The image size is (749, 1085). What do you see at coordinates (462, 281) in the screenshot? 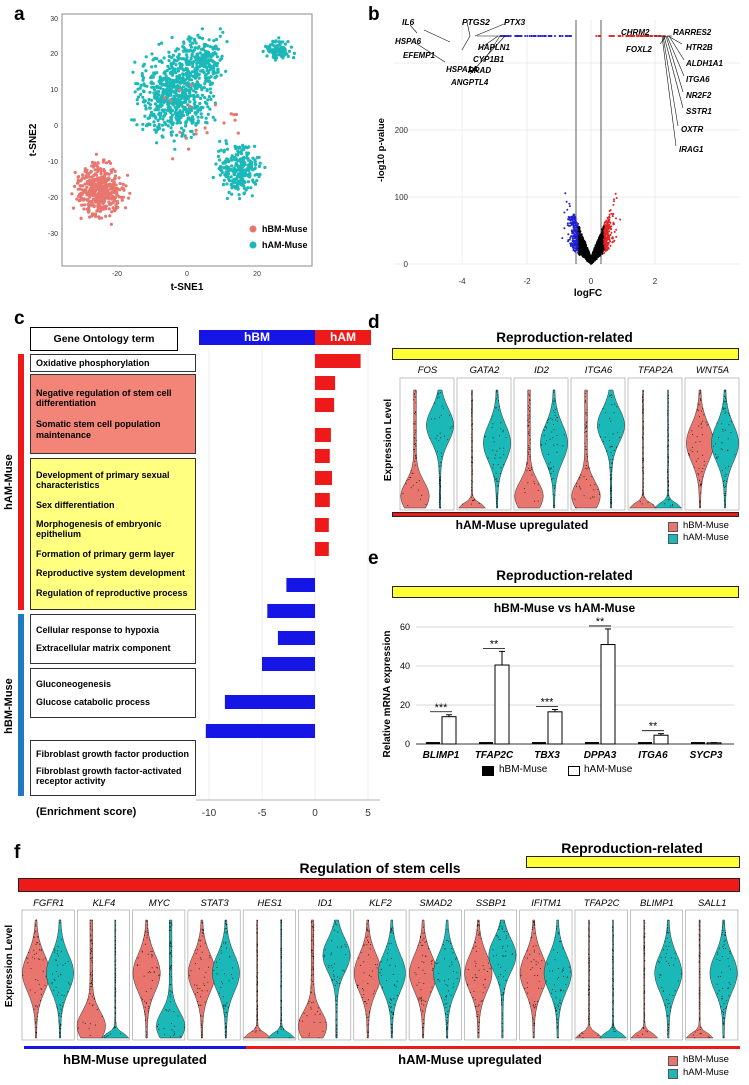
I see `volcano-xtick: -4` at bounding box center [462, 281].